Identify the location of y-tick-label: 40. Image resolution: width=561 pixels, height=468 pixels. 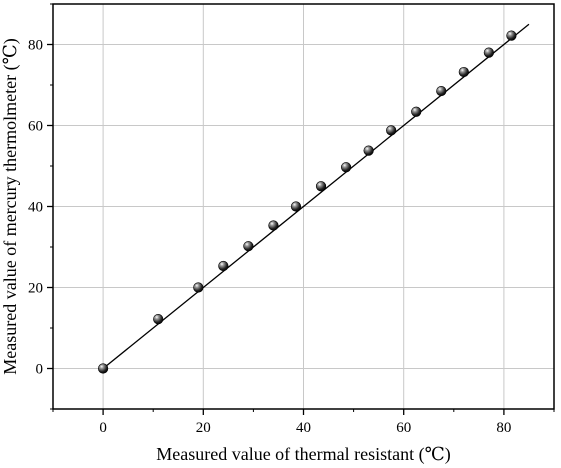
(35, 208).